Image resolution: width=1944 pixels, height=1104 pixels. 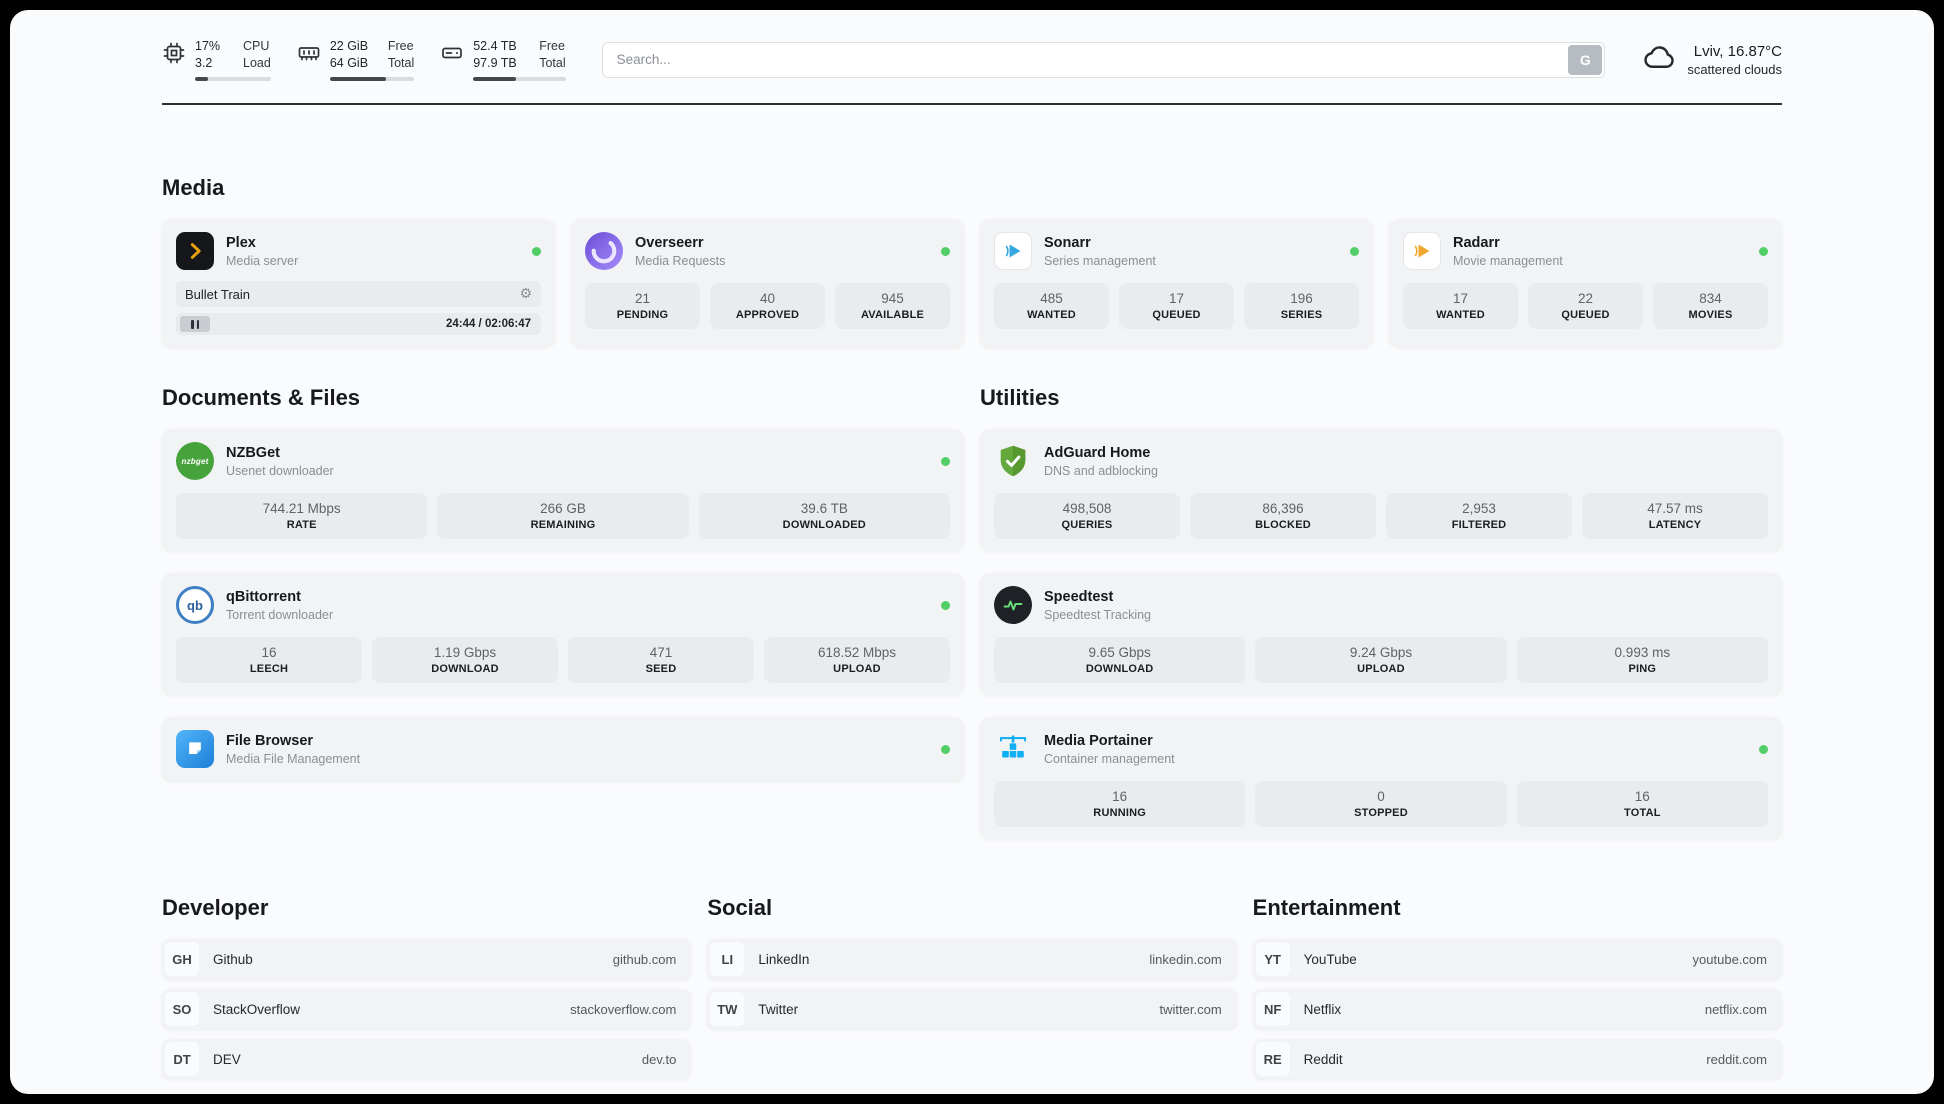 What do you see at coordinates (1517, 1059) in the screenshot?
I see `link-reddit: RE Reddit reddit.com` at bounding box center [1517, 1059].